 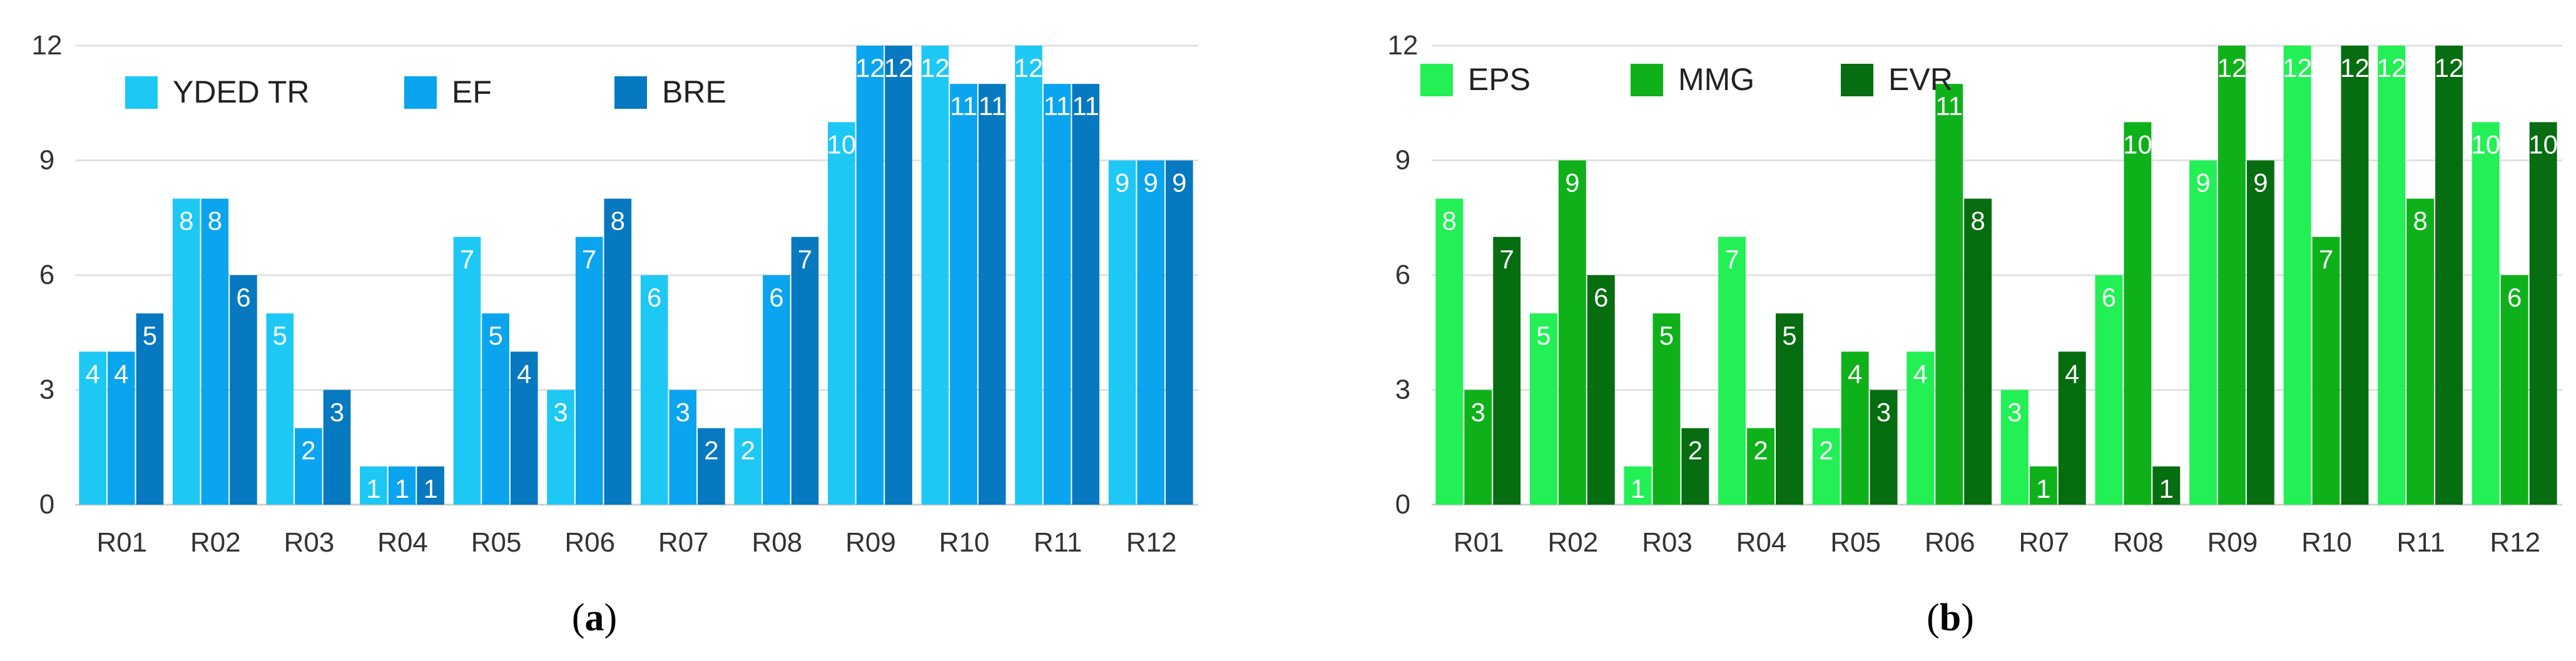 What do you see at coordinates (1572, 183) in the screenshot?
I see `data-label-b-mmg-r02: 9` at bounding box center [1572, 183].